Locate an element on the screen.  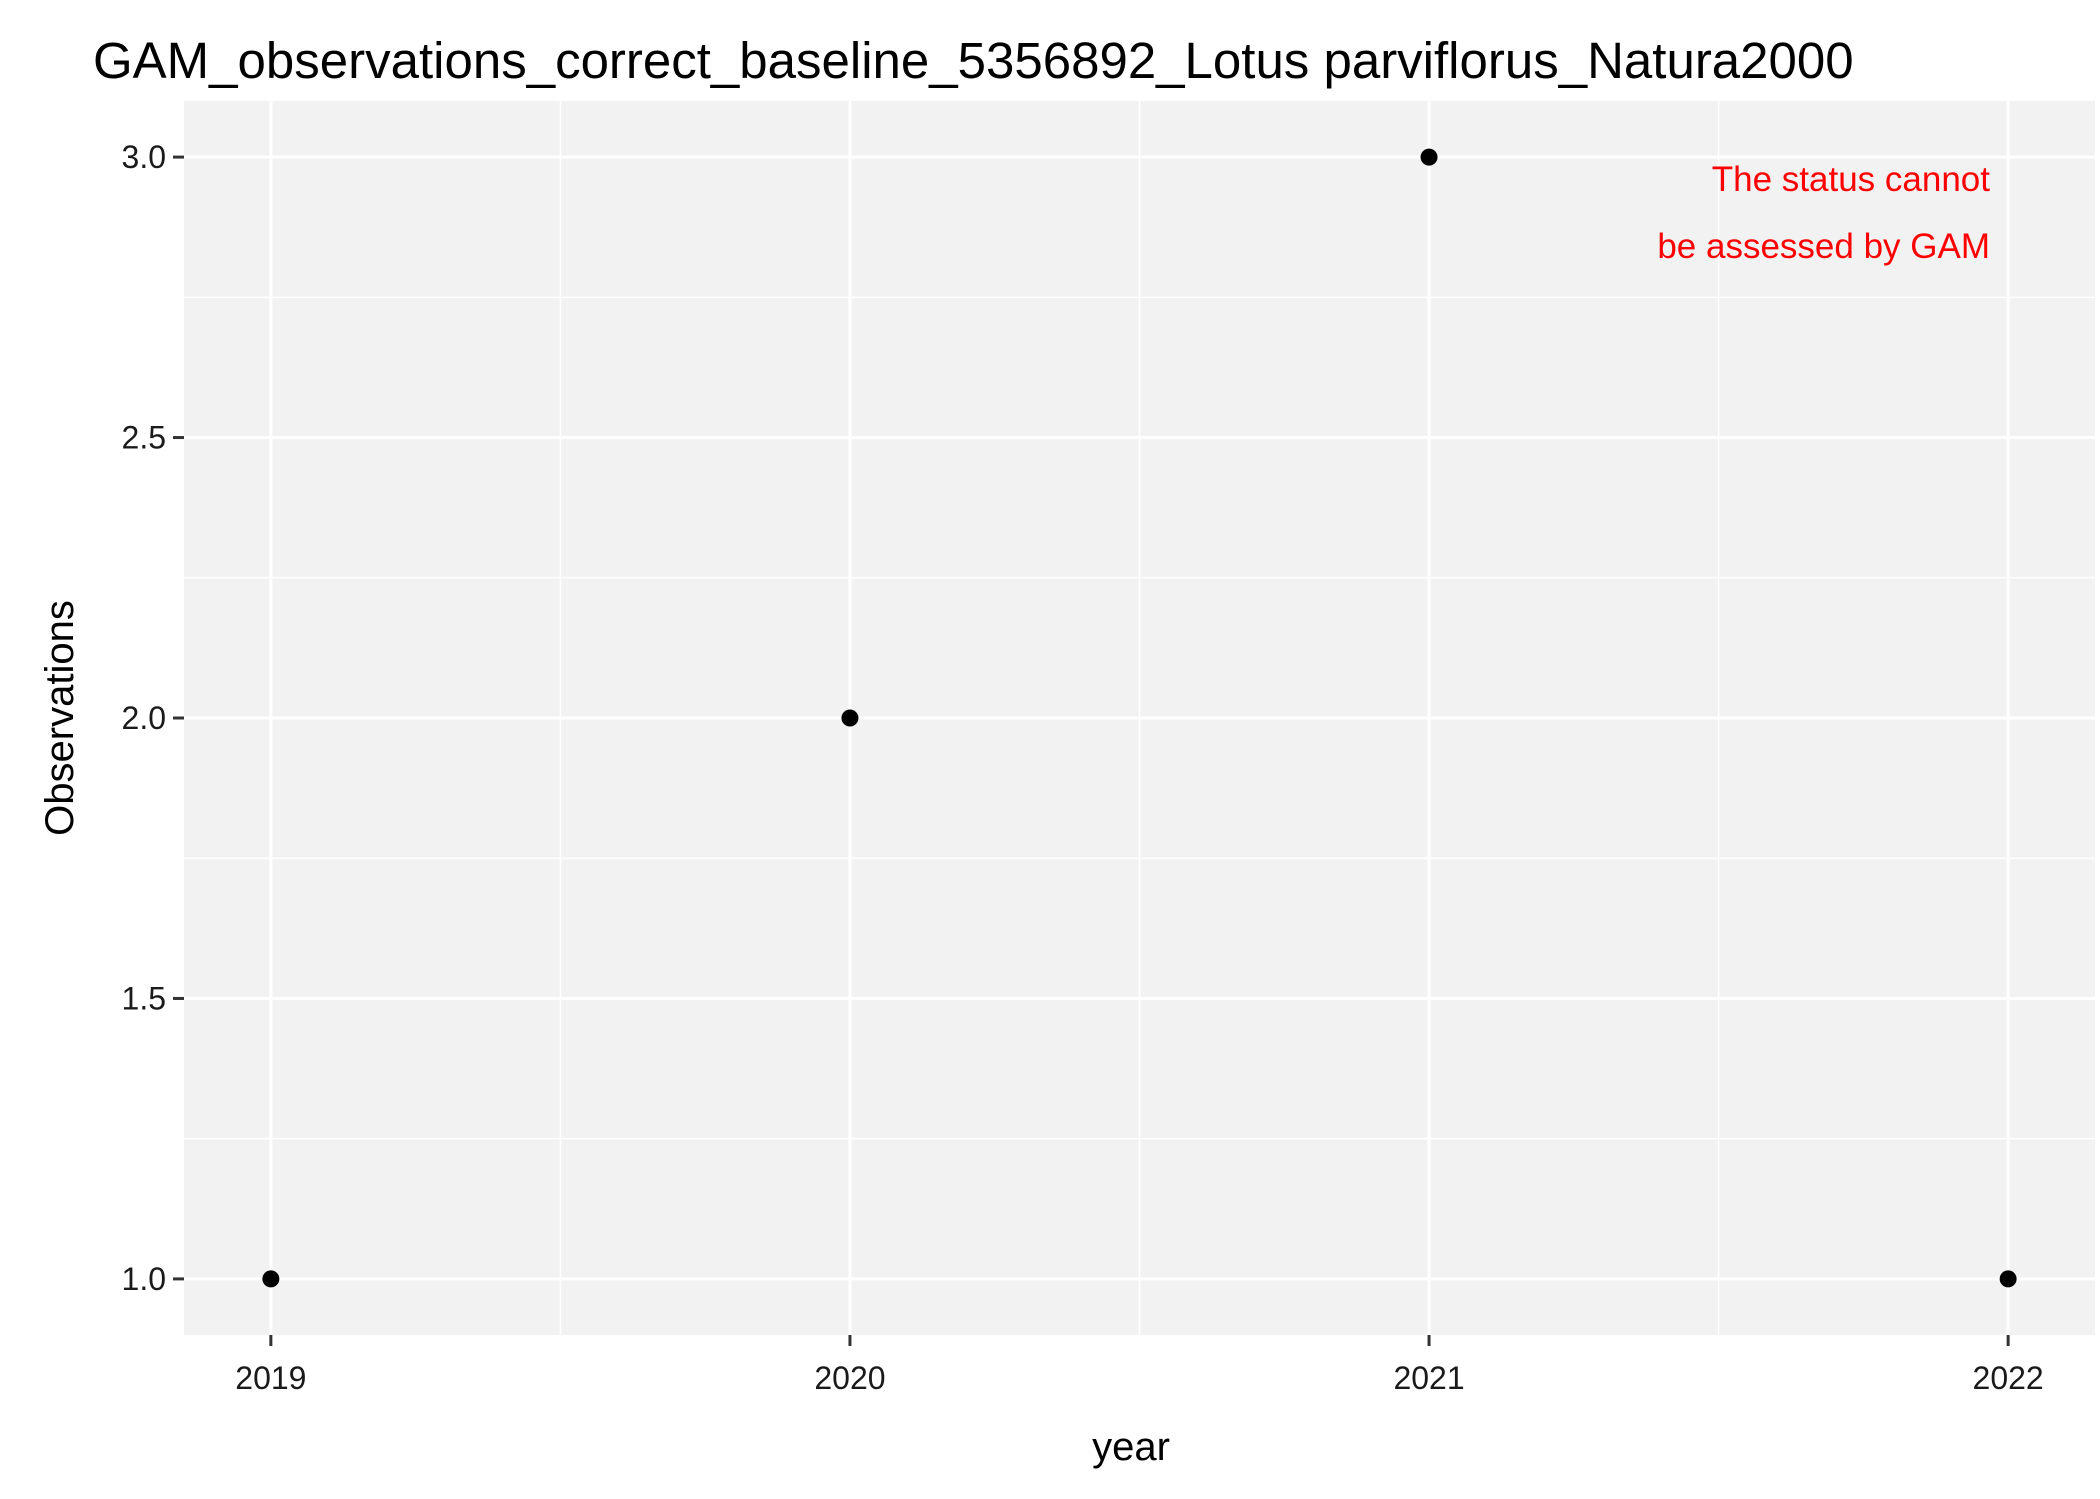
y-axis: 1.0 1.5 2.0 2.5 3.0 is located at coordinates (153, 718).